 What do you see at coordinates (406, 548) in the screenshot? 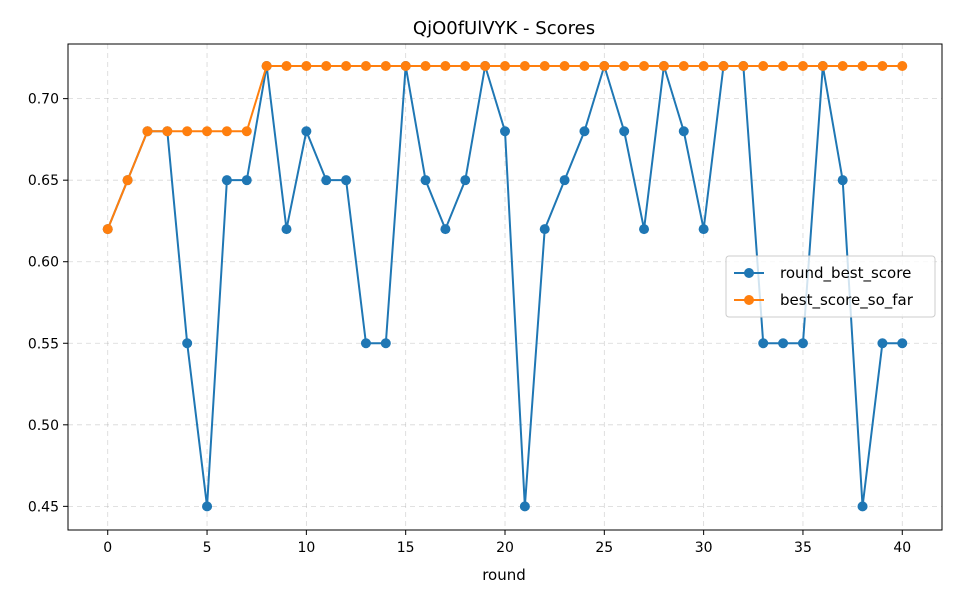
I see `x-tick-label: 15` at bounding box center [406, 548].